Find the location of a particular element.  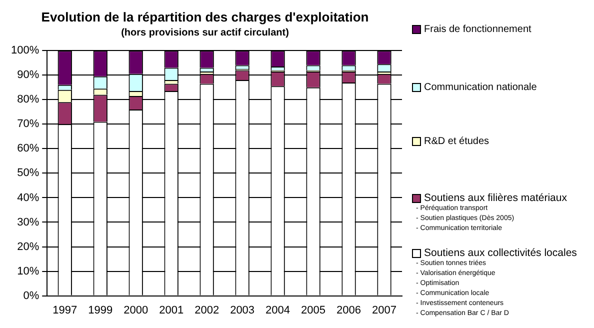

x-tick-label: 1999 is located at coordinates (100, 310).